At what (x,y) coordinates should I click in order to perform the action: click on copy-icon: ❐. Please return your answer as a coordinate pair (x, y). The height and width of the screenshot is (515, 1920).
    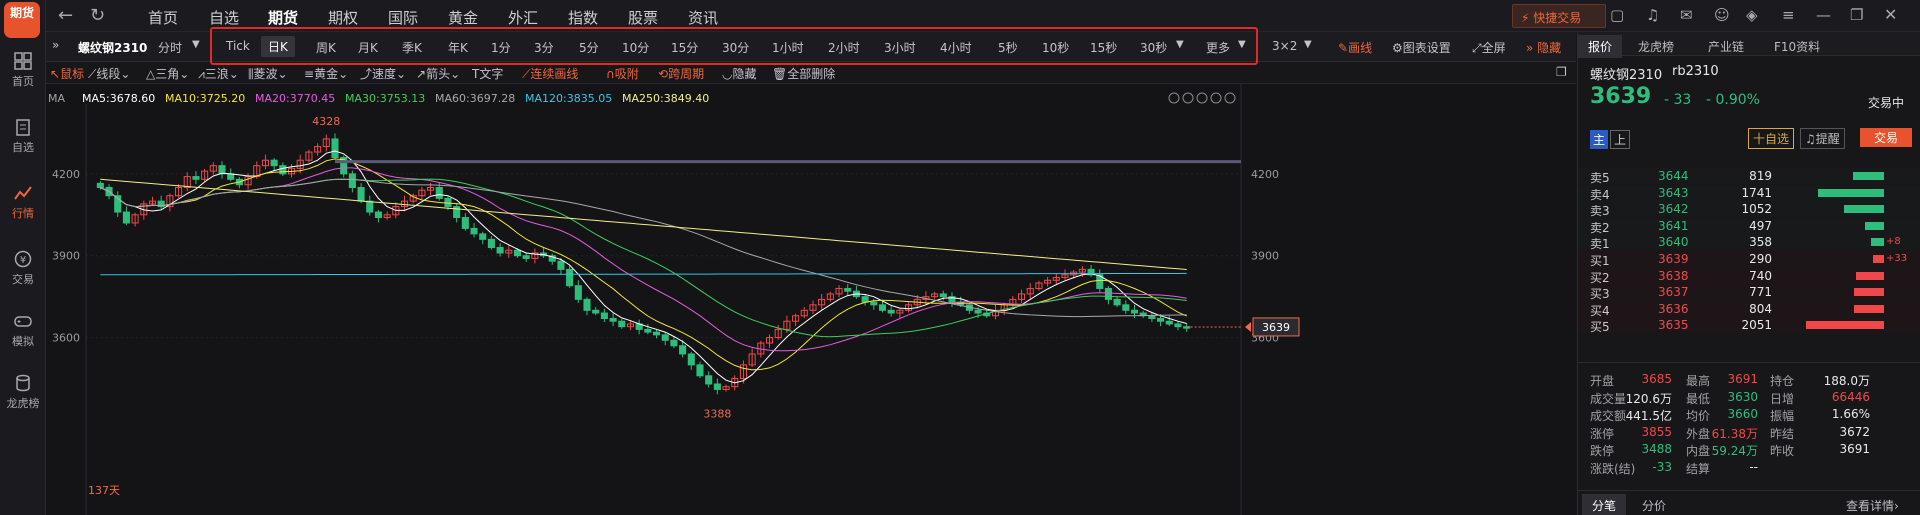
    Looking at the image, I should click on (1561, 72).